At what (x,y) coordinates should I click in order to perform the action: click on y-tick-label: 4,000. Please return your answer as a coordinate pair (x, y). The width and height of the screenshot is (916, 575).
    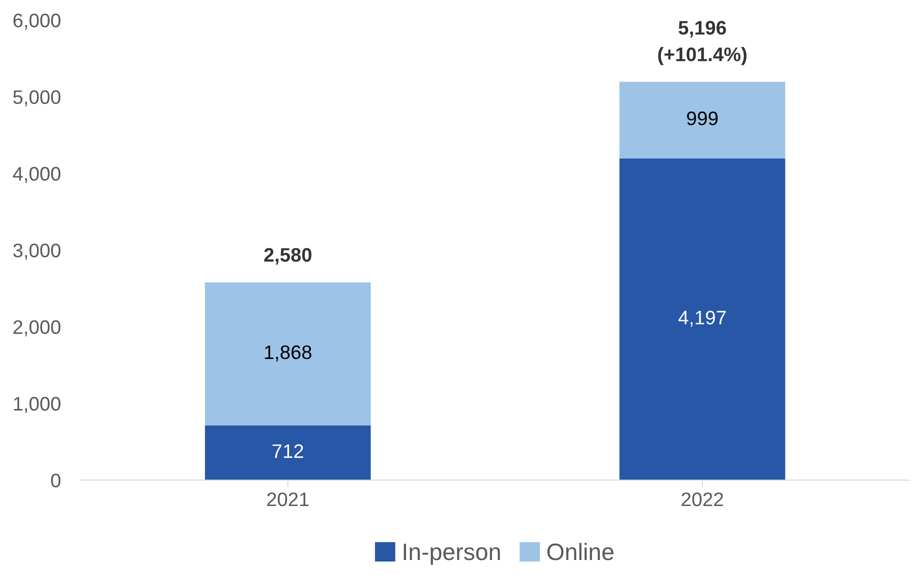
    Looking at the image, I should click on (36, 174).